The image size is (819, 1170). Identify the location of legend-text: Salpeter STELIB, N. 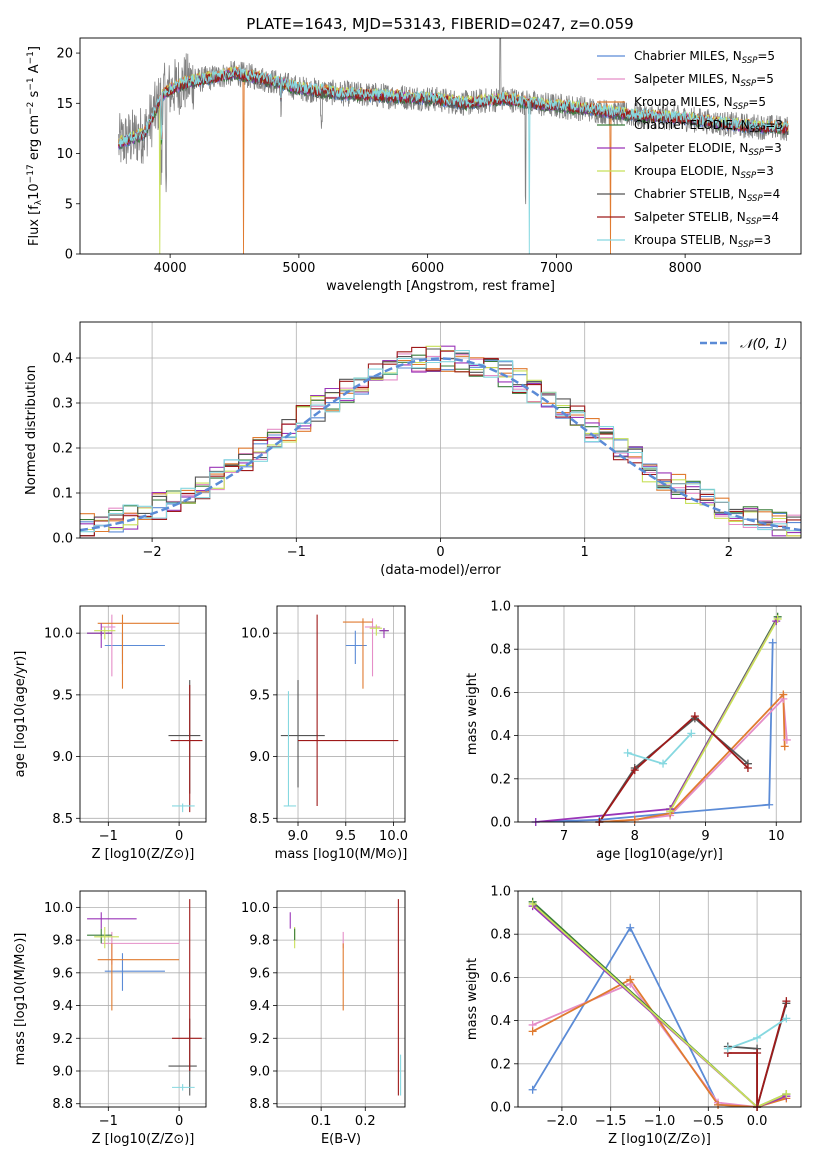
(690, 217).